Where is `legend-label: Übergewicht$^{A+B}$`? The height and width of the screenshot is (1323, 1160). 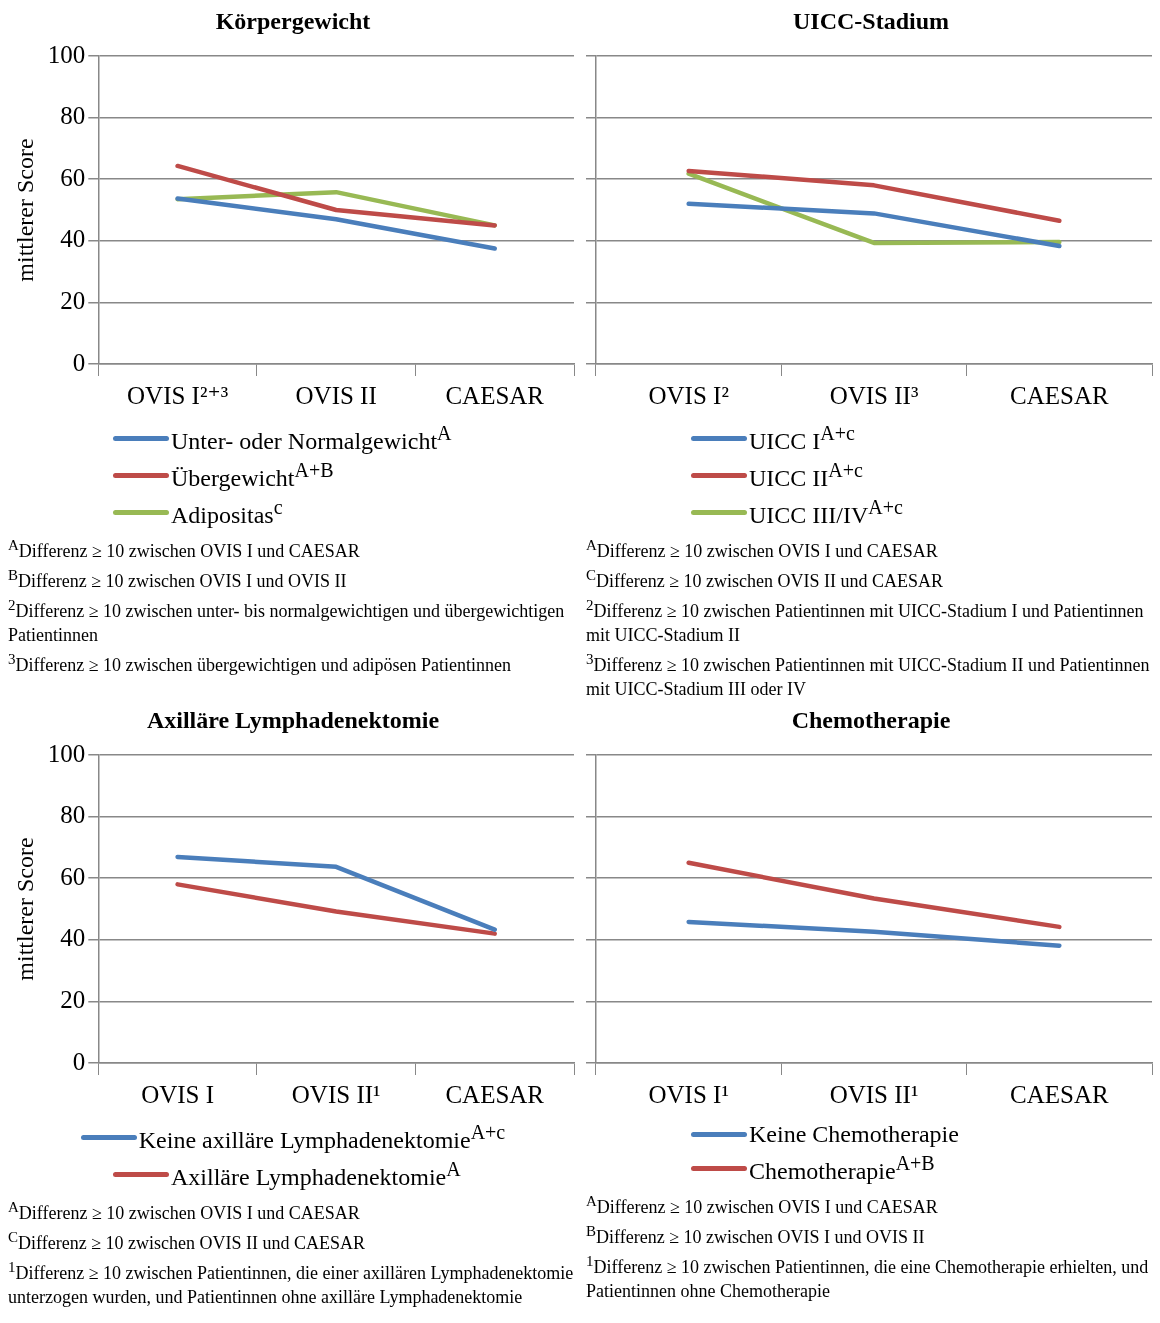
legend-label: Übergewicht$^{A+B}$ is located at coordinates (252, 475).